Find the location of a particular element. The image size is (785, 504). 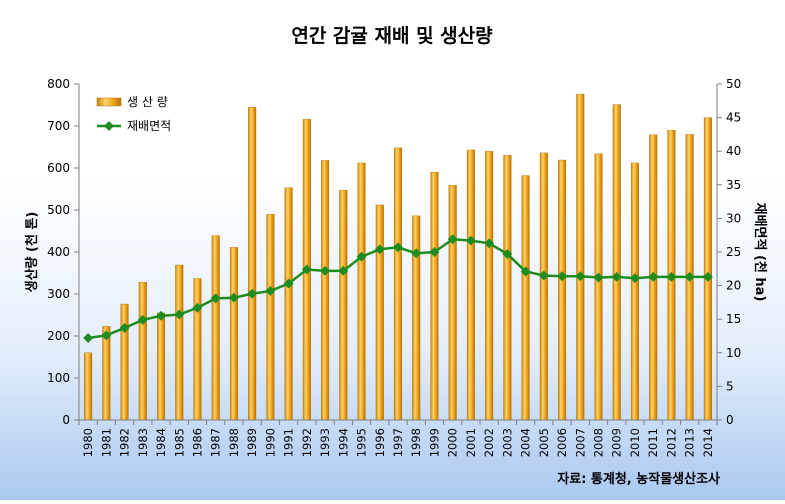

x-tick-label-2011: 2011 is located at coordinates (653, 442).